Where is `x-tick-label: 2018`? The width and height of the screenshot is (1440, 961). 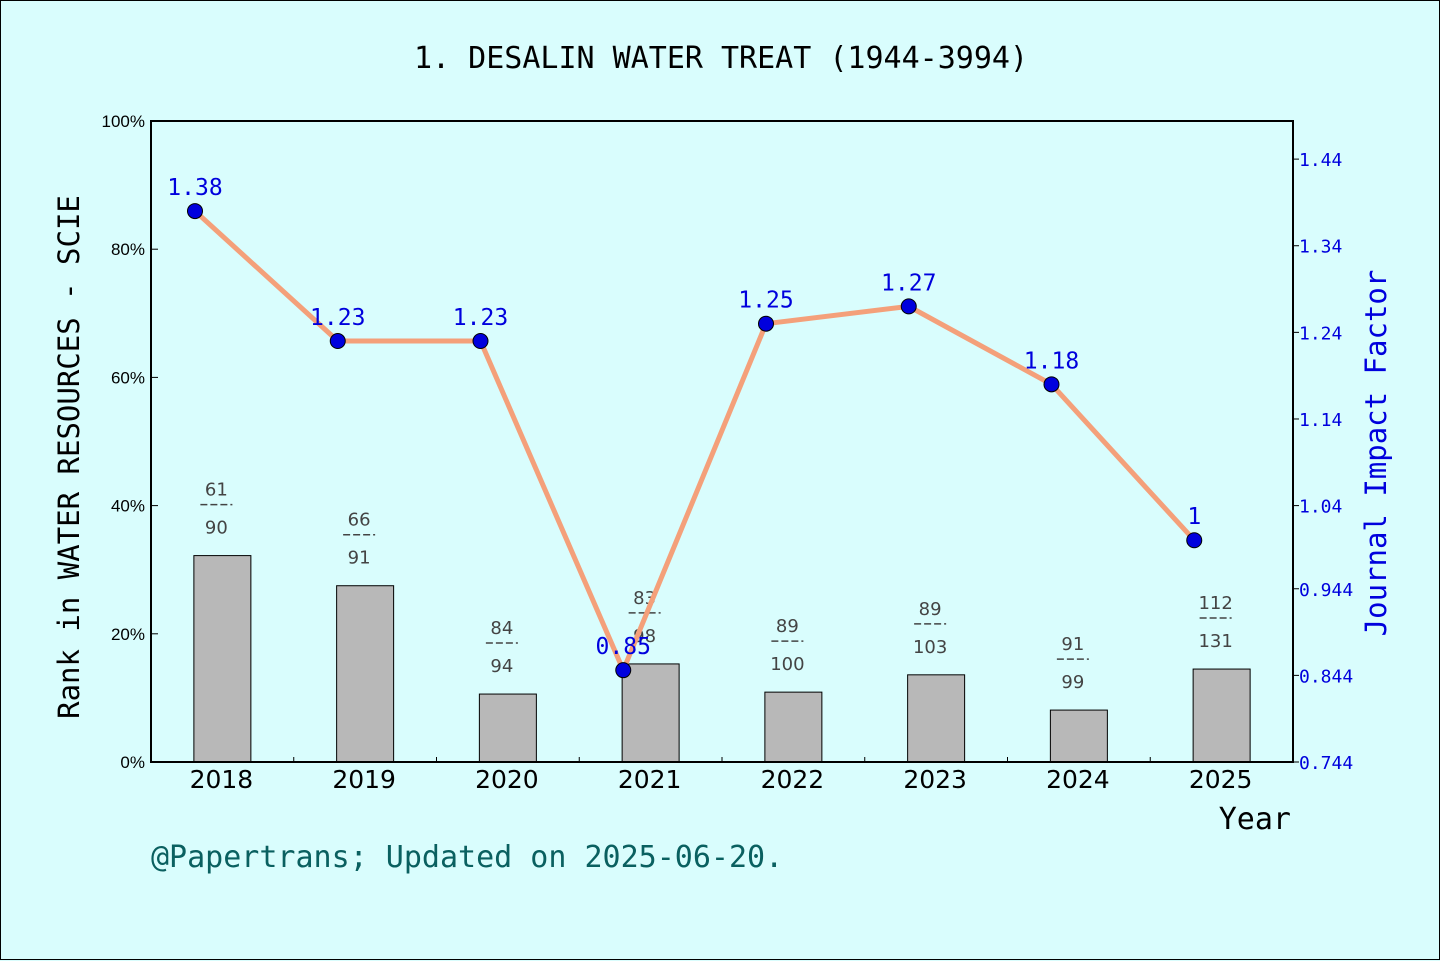 x-tick-label: 2018 is located at coordinates (222, 779).